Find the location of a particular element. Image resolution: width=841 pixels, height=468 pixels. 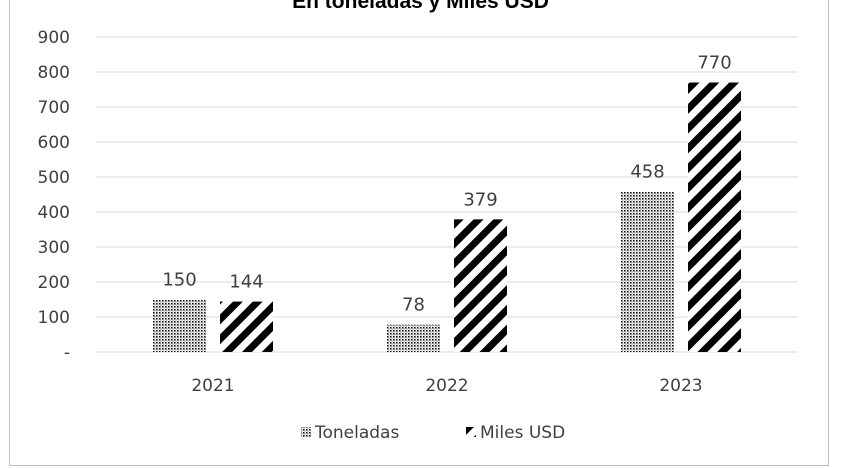

y-tick-label: 700 is located at coordinates (54, 108).